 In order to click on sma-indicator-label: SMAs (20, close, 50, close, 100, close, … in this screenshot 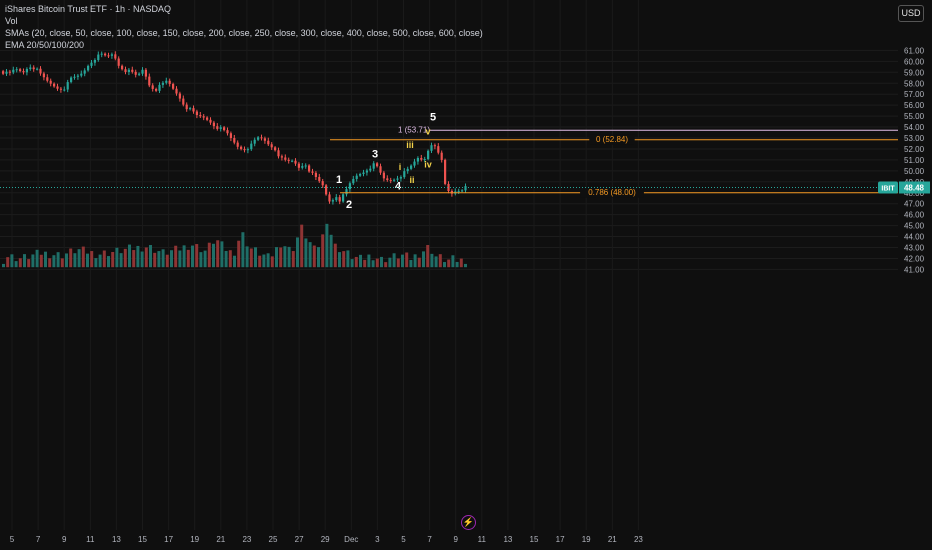, I will do `click(244, 33)`.